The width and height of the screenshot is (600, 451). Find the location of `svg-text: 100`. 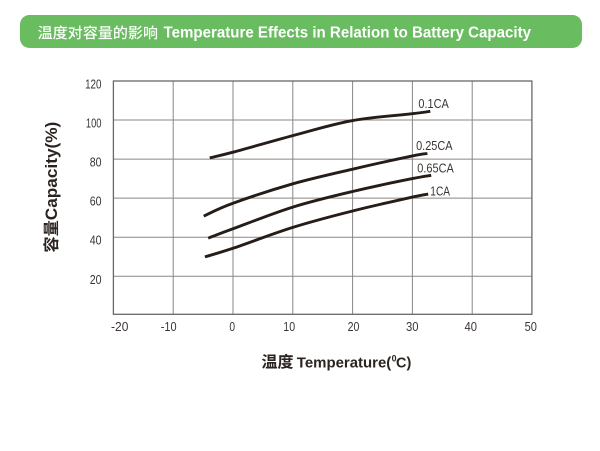

svg-text: 100 is located at coordinates (94, 123).